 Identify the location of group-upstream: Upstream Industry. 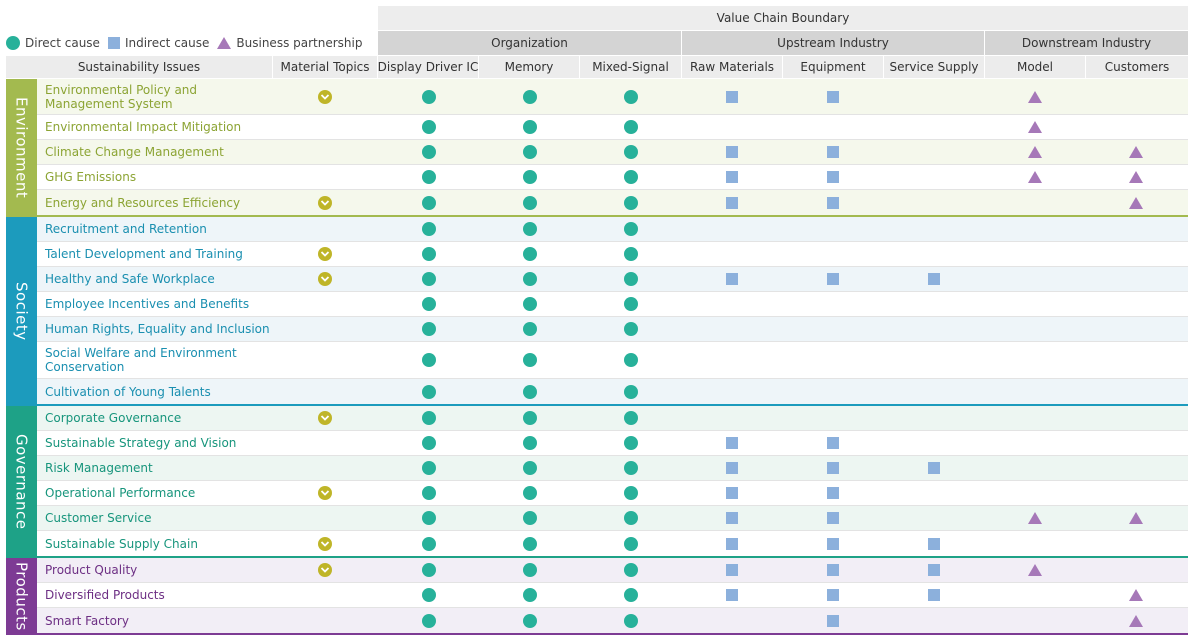
(833, 43).